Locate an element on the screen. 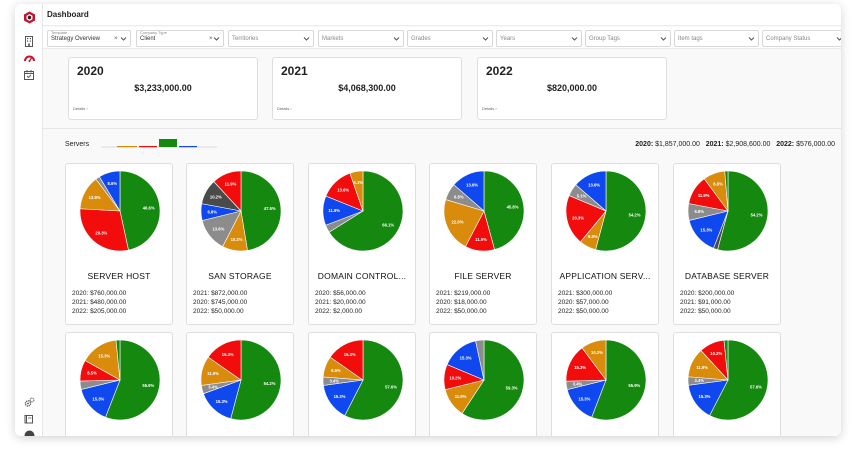 This screenshot has width=855, height=455. server-card: 59.3% 11.9% 10.2% 15.3% is located at coordinates (483, 384).